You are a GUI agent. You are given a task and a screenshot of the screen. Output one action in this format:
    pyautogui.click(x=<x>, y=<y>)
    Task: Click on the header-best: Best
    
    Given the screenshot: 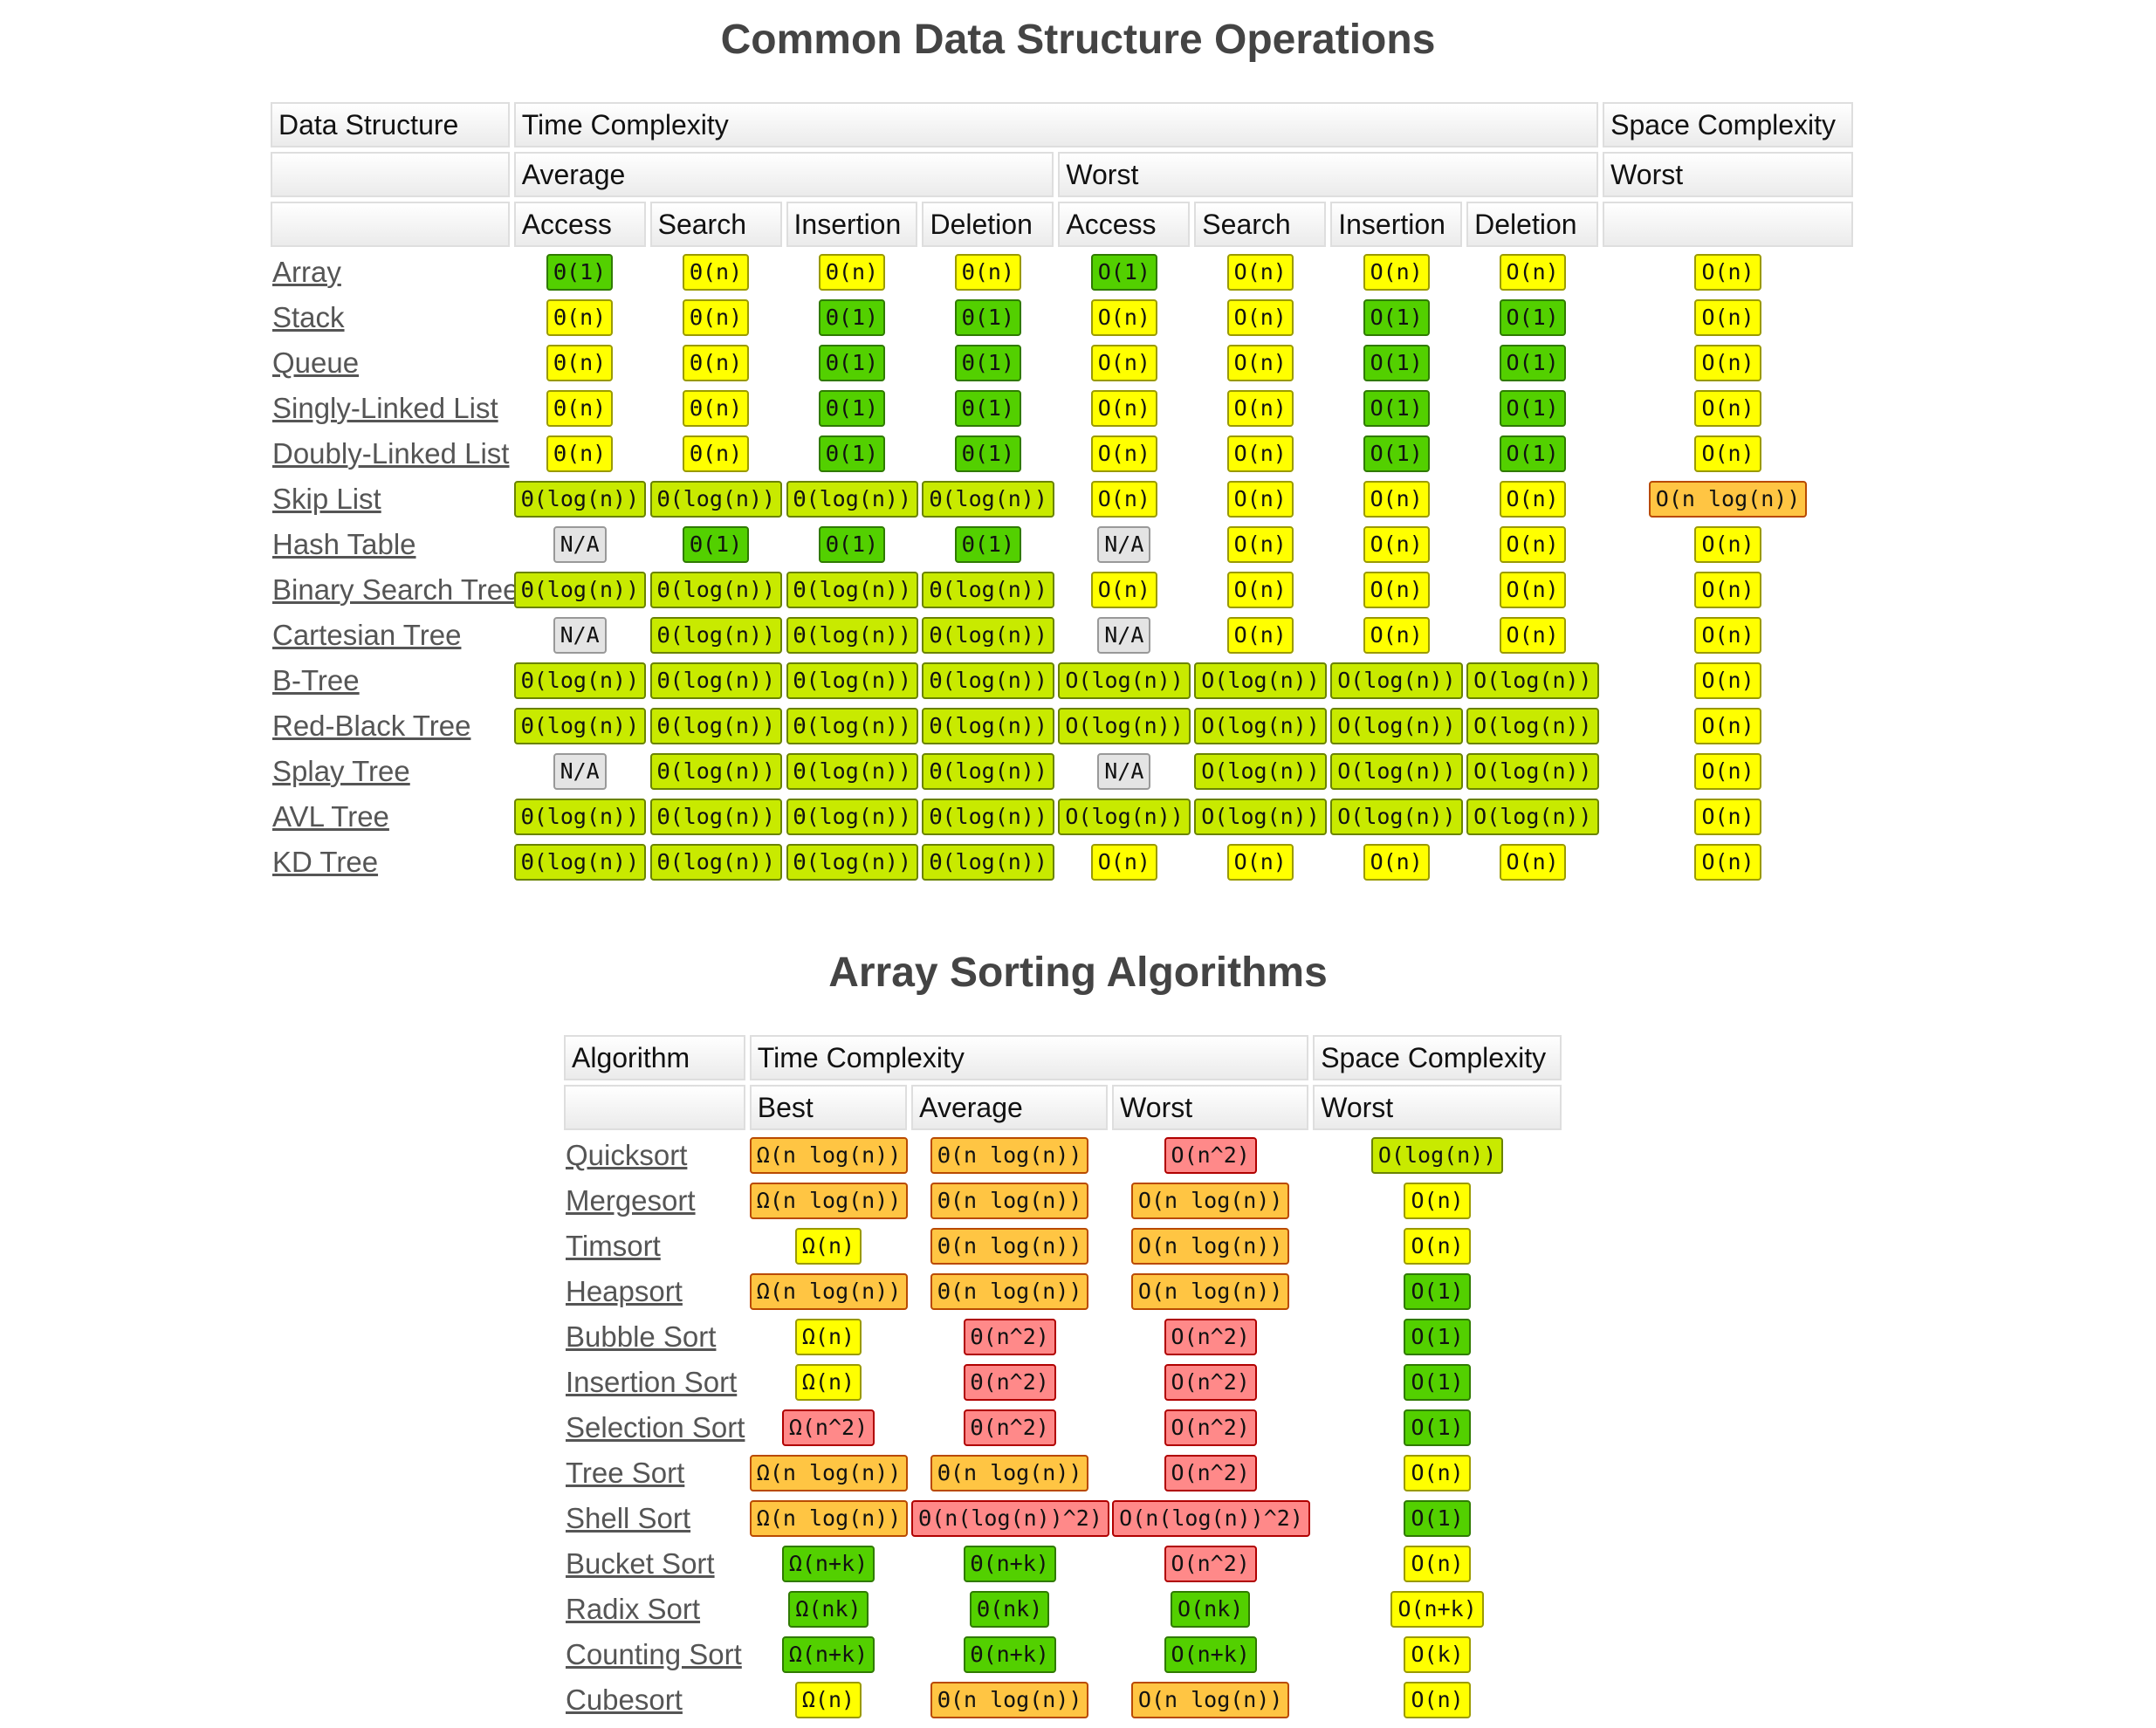 What is the action you would take?
    pyautogui.click(x=828, y=1107)
    